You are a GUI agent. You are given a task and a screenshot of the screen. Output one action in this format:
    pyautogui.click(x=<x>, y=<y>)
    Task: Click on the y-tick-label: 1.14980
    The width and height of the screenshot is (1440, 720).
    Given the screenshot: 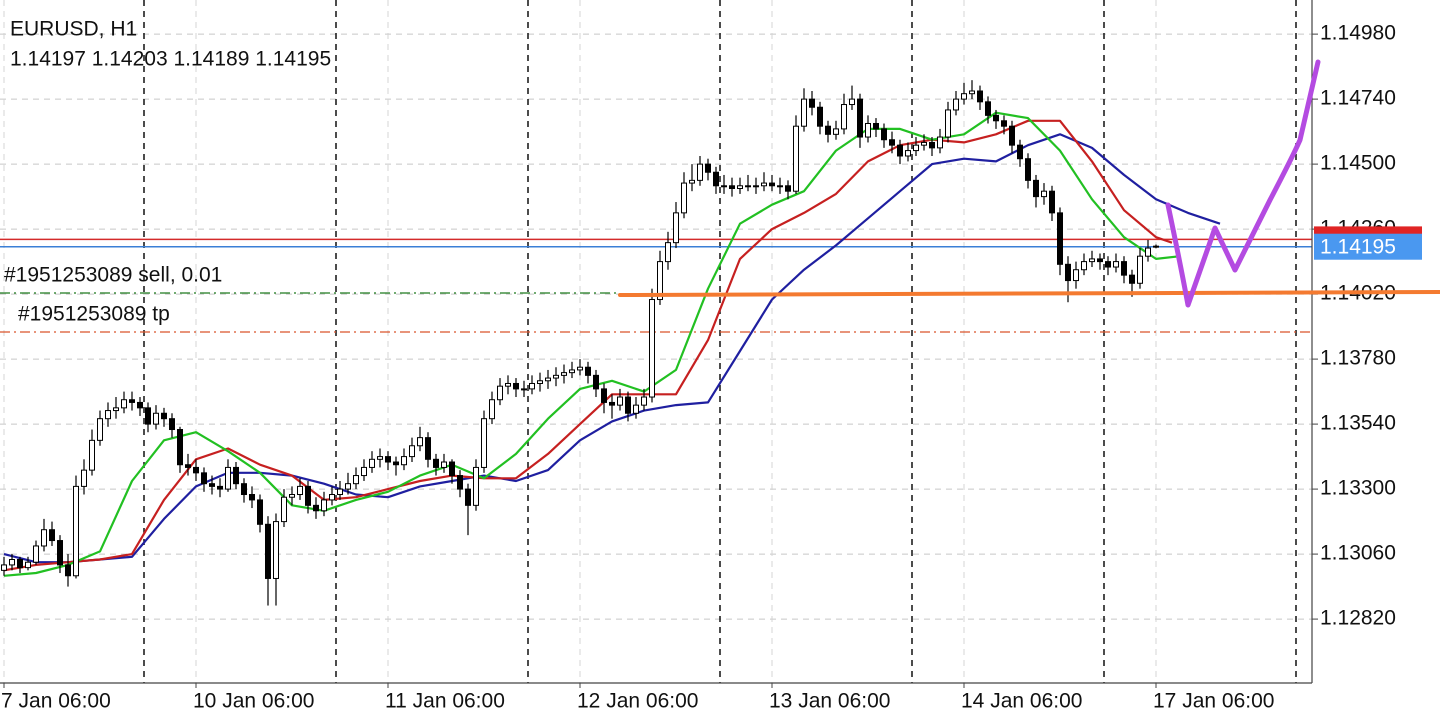 What is the action you would take?
    pyautogui.click(x=1358, y=33)
    